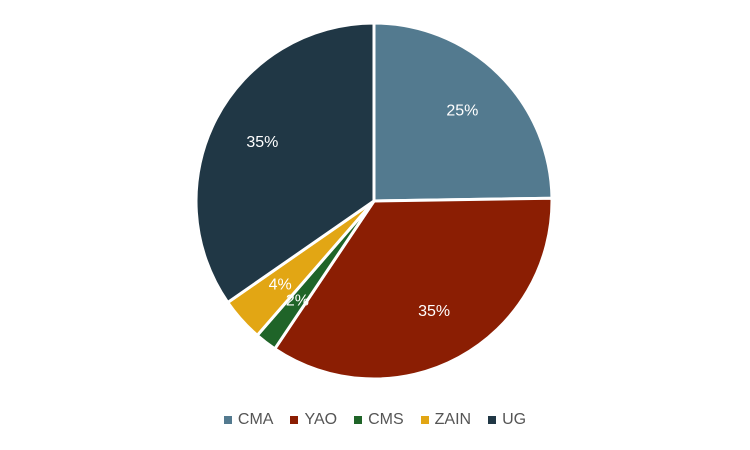 Image resolution: width=750 pixels, height=450 pixels. I want to click on data-label-ug: 35%, so click(262, 142).